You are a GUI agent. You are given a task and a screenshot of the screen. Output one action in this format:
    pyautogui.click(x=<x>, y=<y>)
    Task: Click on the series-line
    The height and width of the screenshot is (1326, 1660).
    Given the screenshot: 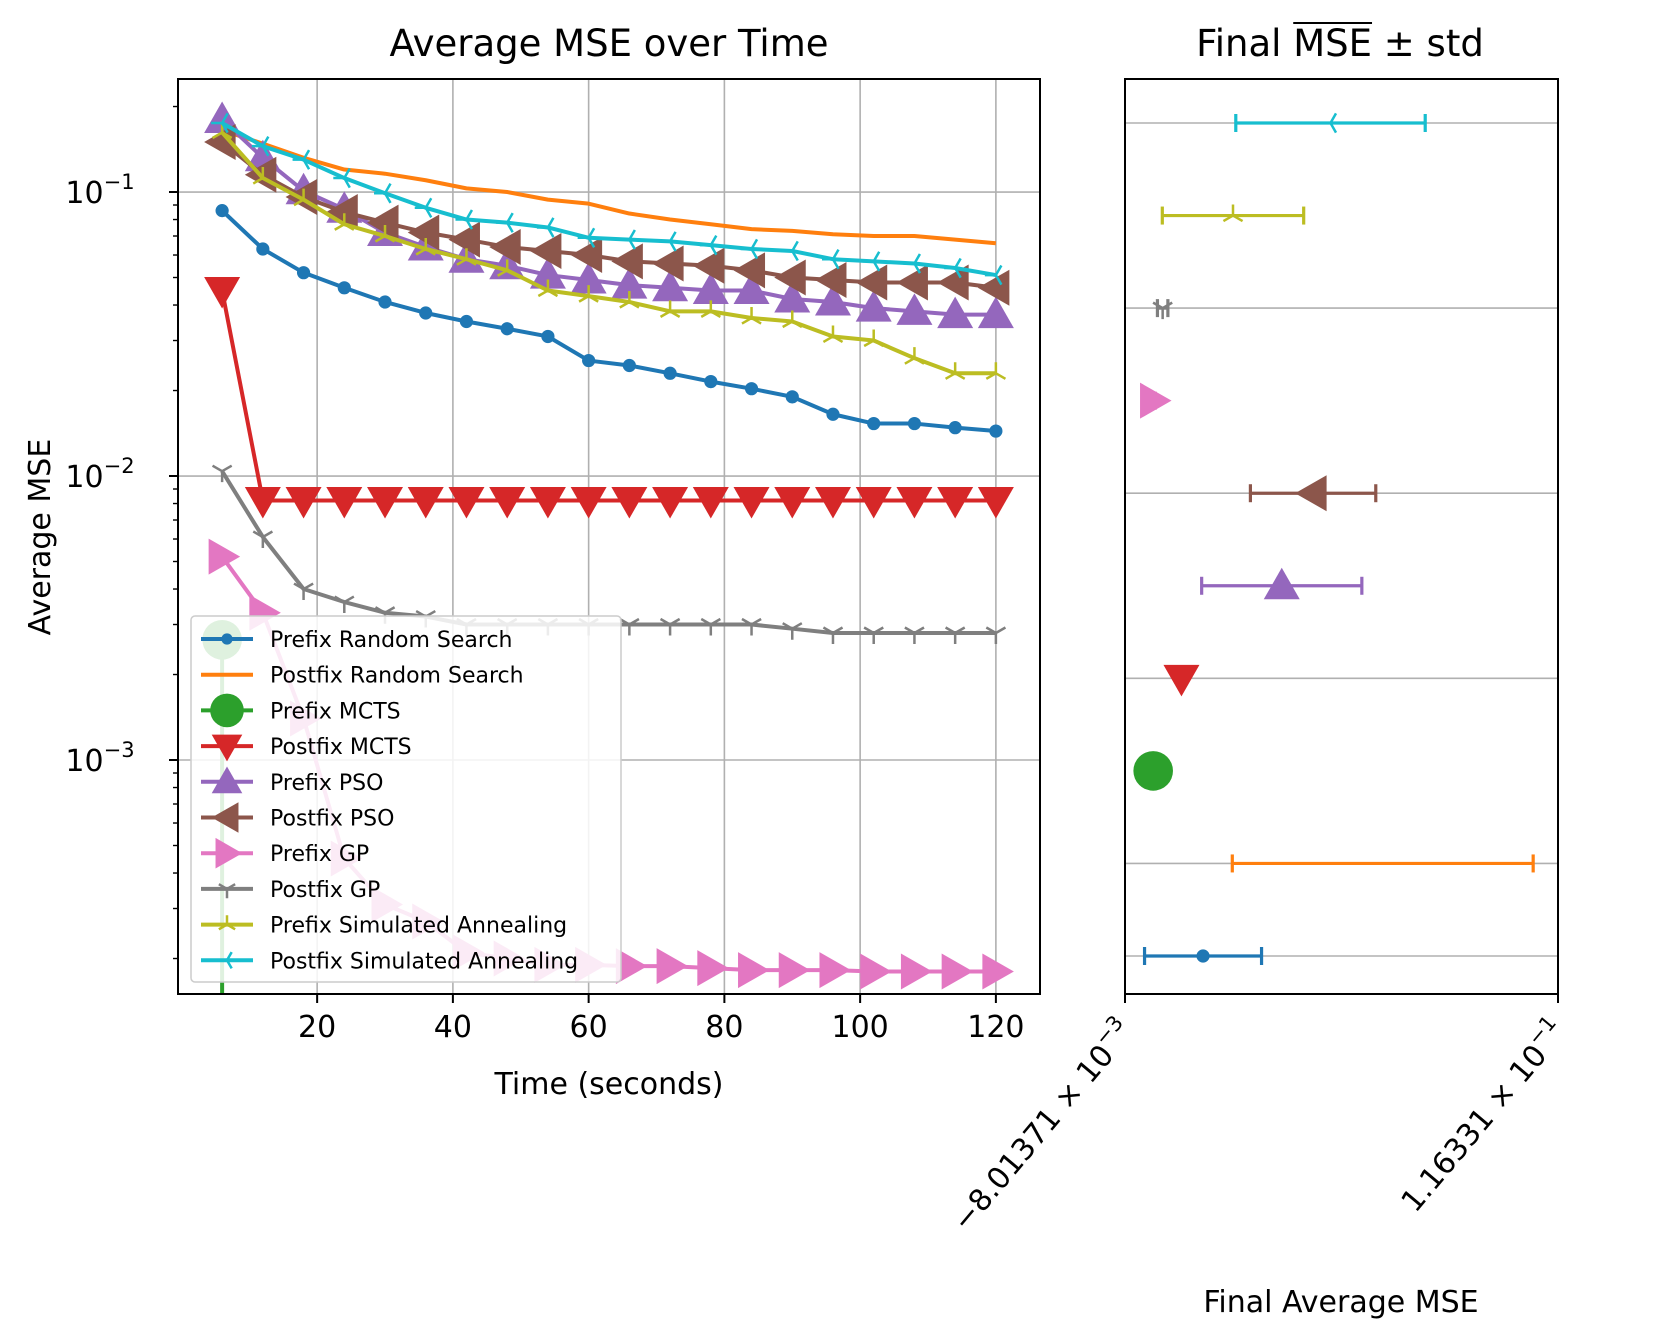 What is the action you would take?
    pyautogui.click(x=608, y=321)
    